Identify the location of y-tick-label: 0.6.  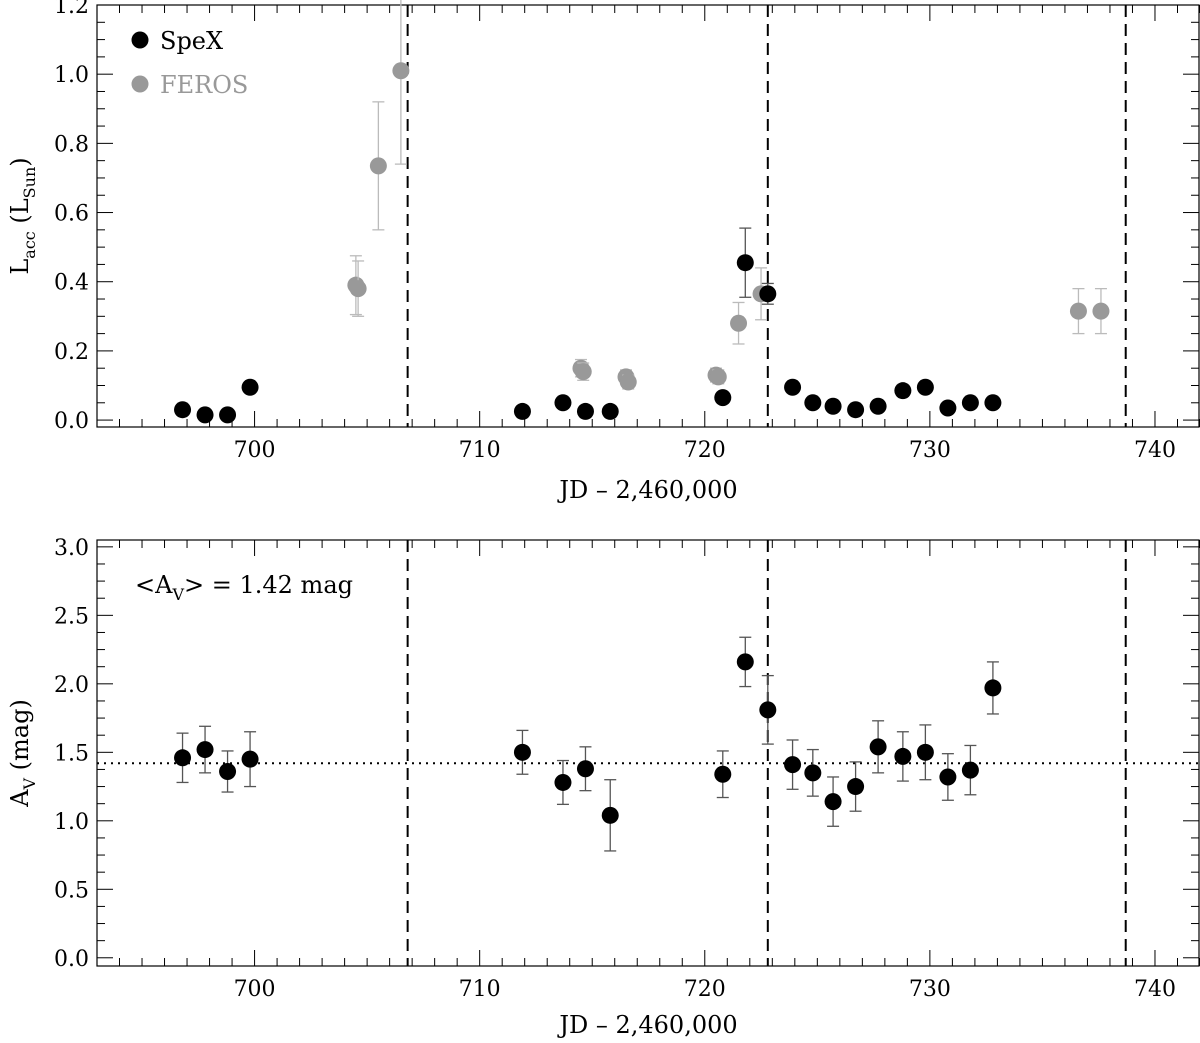
(71, 214).